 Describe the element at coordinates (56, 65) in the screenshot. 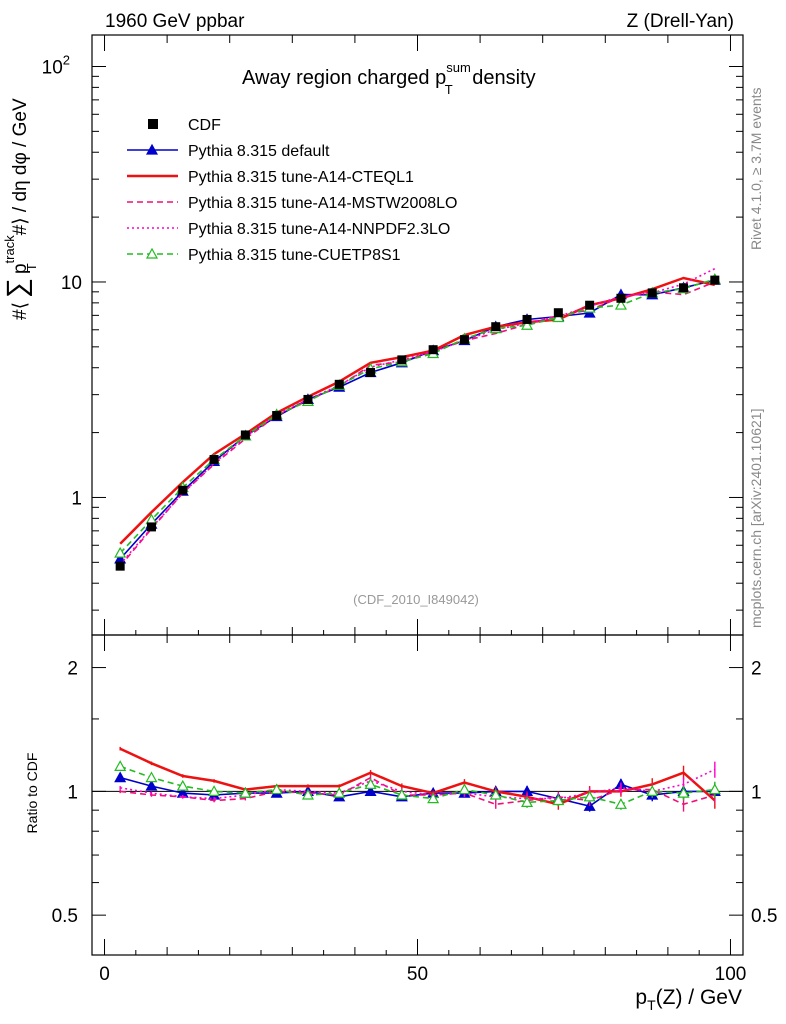

I see `y-tick-label: 102` at that location.